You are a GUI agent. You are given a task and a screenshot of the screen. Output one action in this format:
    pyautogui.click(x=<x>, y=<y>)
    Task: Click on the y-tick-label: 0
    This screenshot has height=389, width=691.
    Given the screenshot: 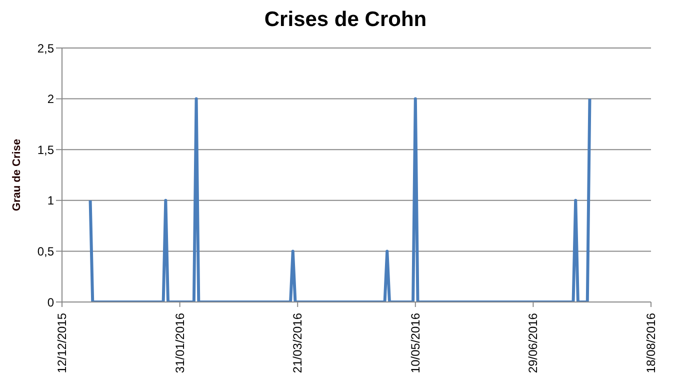 What is the action you would take?
    pyautogui.click(x=50, y=302)
    